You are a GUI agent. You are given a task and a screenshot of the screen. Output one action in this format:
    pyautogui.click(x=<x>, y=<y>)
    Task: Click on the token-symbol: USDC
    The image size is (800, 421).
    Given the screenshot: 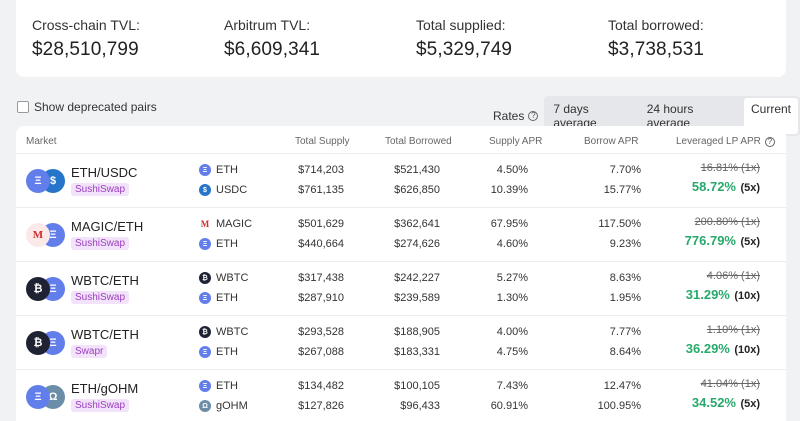 What is the action you would take?
    pyautogui.click(x=232, y=190)
    